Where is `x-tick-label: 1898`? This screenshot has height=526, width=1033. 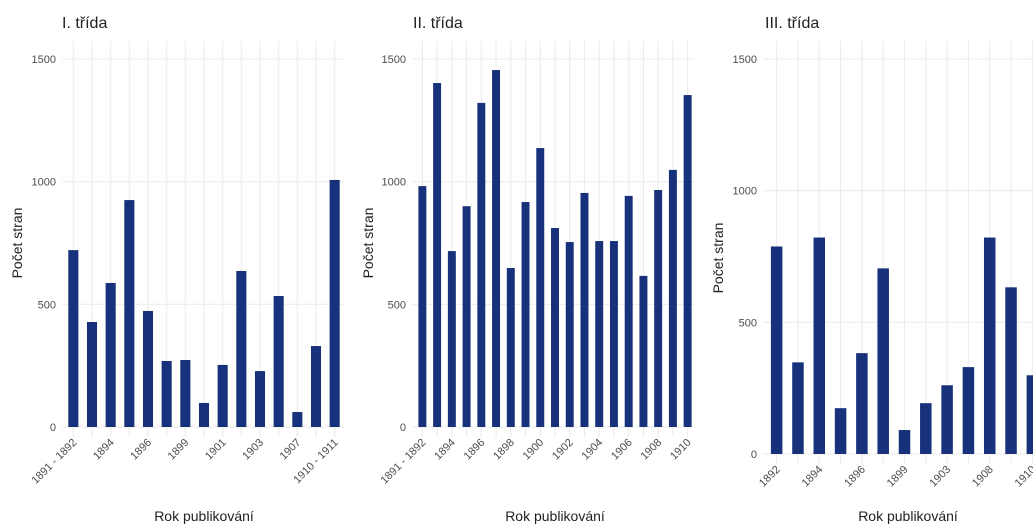
x-tick-label: 1898 is located at coordinates (504, 450).